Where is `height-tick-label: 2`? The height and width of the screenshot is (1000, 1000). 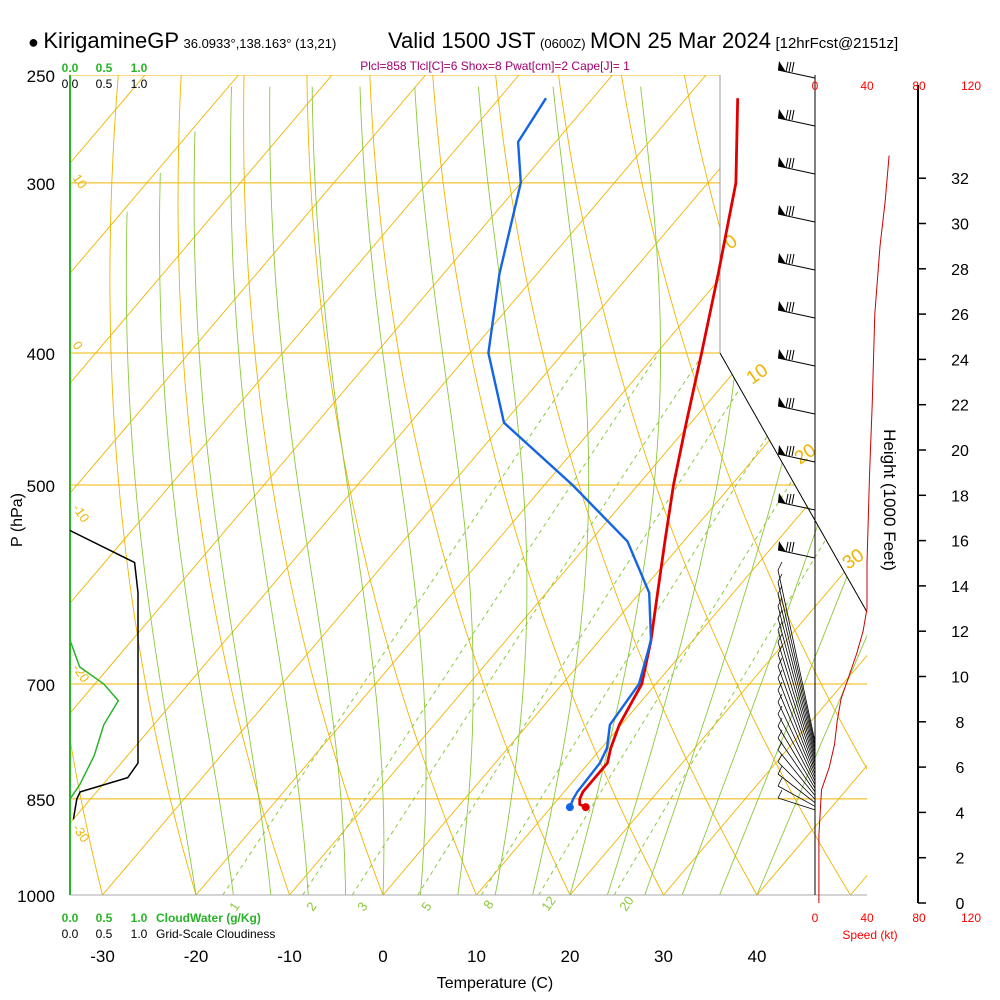
height-tick-label: 2 is located at coordinates (960, 859).